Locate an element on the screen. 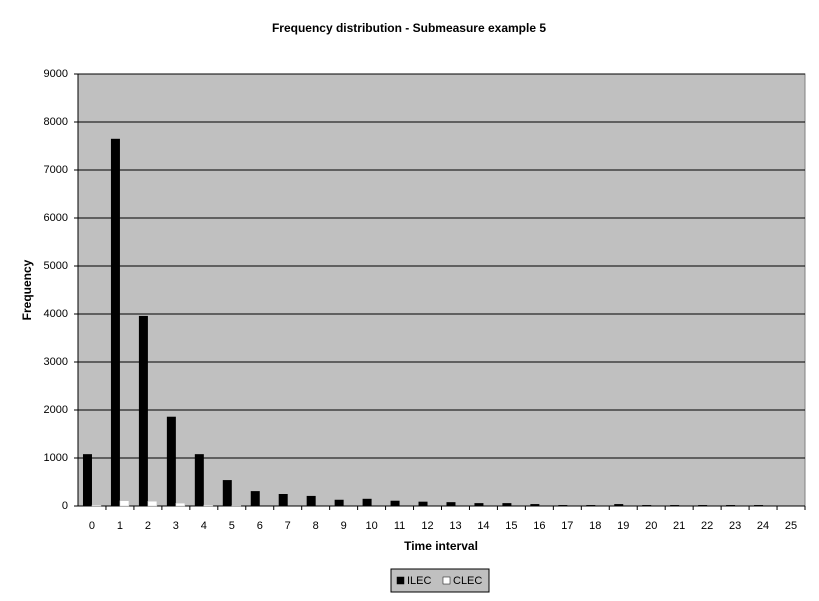  x-tick-label: 21 is located at coordinates (679, 526).